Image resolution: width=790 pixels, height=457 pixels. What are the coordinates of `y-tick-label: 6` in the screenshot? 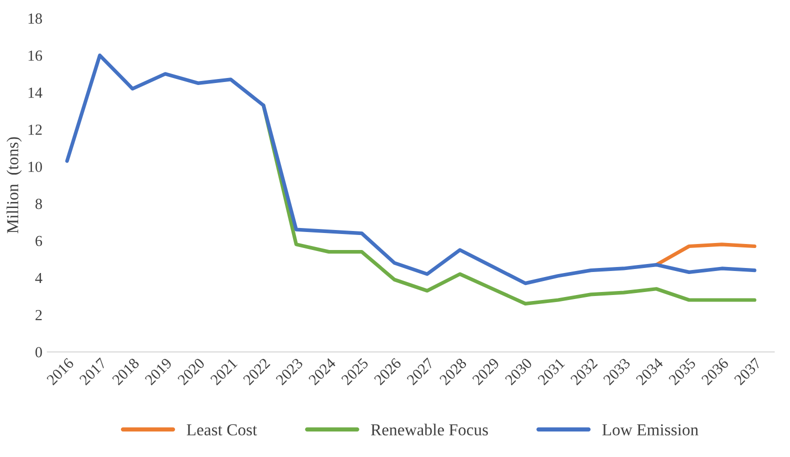 It's located at (39, 241).